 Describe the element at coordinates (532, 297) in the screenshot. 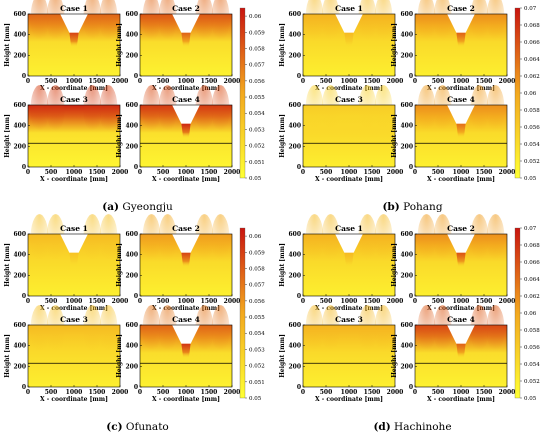

I see `colorbar-label: 0.062` at that location.